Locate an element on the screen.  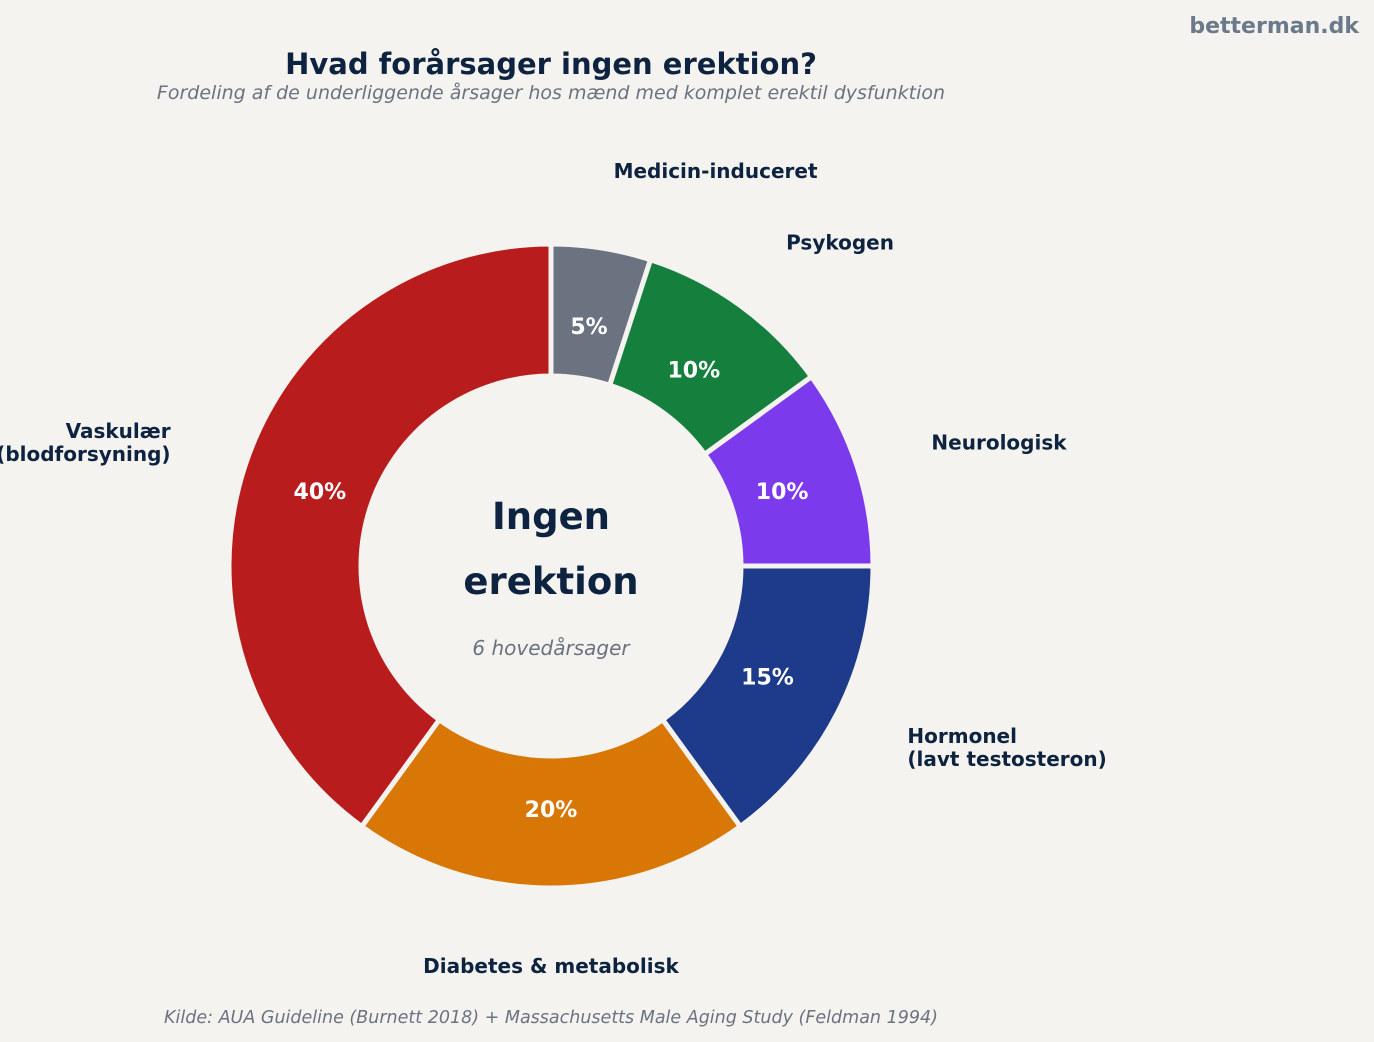
pct-label-psykogen: 10% is located at coordinates (693, 370).